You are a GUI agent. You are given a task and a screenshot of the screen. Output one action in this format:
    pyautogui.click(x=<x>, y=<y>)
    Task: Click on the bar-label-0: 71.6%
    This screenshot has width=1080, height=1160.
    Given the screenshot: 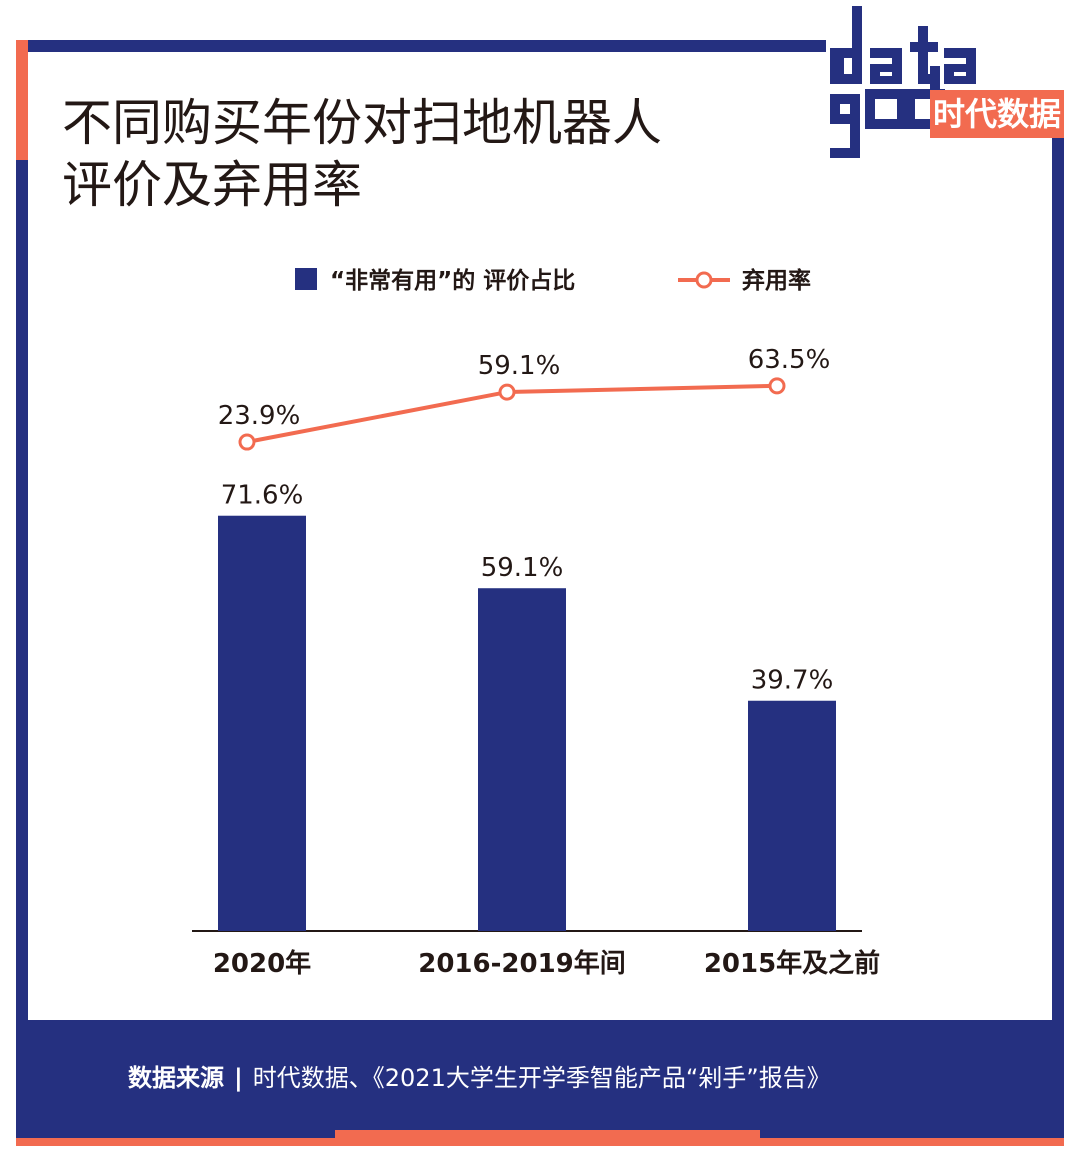 What is the action you would take?
    pyautogui.click(x=262, y=496)
    